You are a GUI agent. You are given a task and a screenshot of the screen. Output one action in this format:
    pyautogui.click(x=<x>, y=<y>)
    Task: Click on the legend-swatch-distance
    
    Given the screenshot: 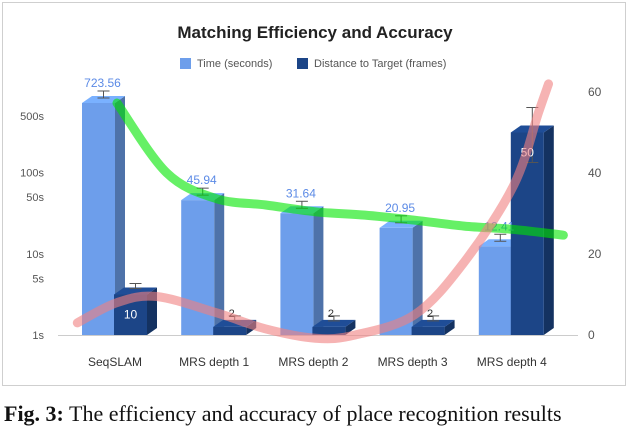 What is the action you would take?
    pyautogui.click(x=302, y=63)
    